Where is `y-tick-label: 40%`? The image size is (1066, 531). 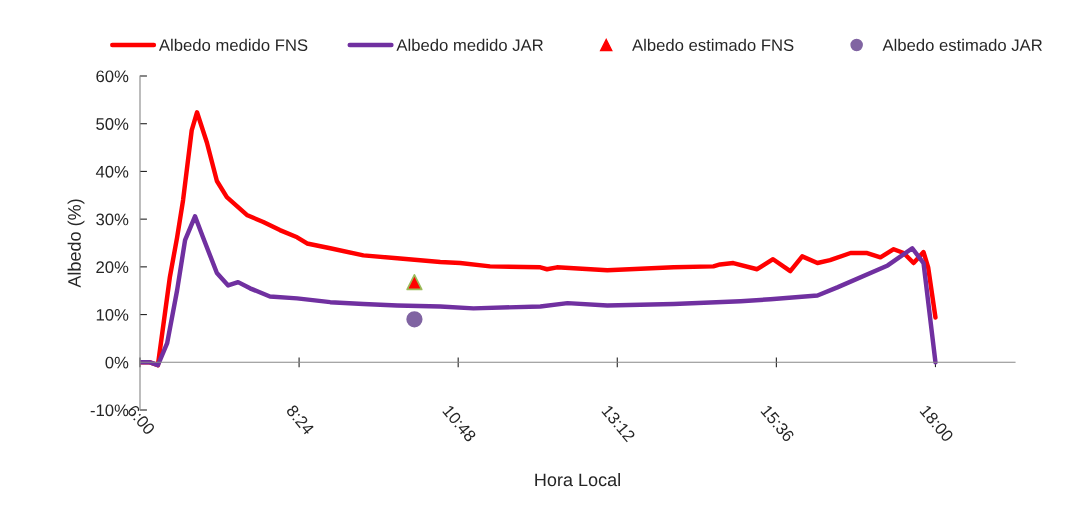 y-tick-label: 40% is located at coordinates (112, 171).